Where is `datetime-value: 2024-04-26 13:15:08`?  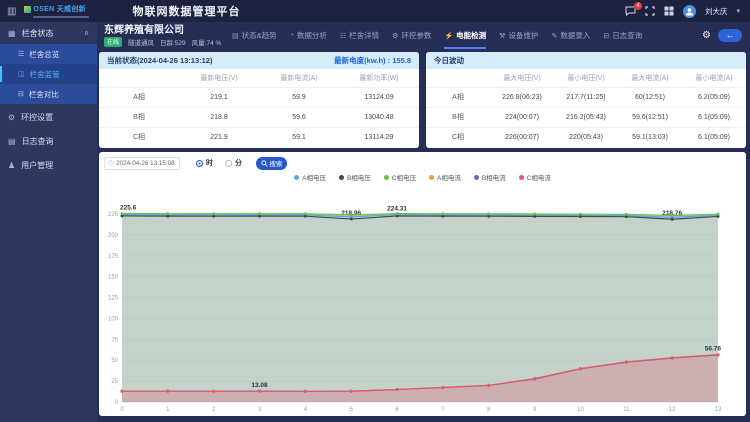 datetime-value: 2024-04-26 13:15:08 is located at coordinates (145, 163).